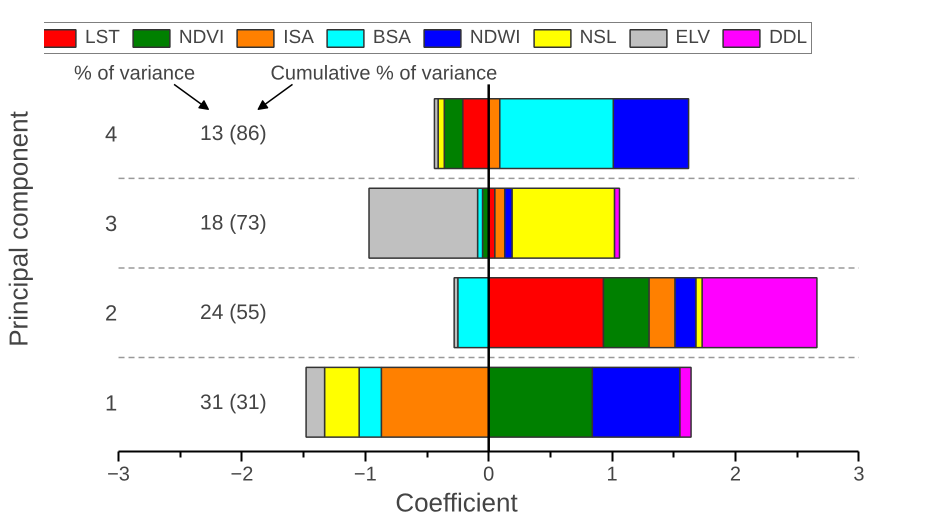 The height and width of the screenshot is (525, 925). What do you see at coordinates (111, 403) in the screenshot?
I see `y-tick-label: 1` at bounding box center [111, 403].